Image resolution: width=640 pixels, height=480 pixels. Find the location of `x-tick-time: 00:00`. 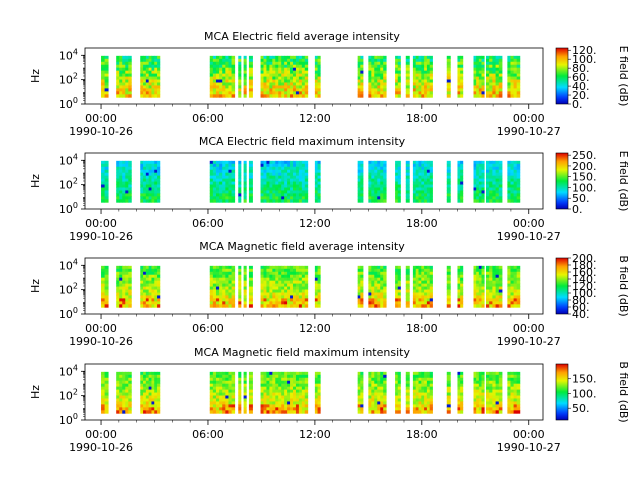

x-tick-time: 00:00 is located at coordinates (101, 223).